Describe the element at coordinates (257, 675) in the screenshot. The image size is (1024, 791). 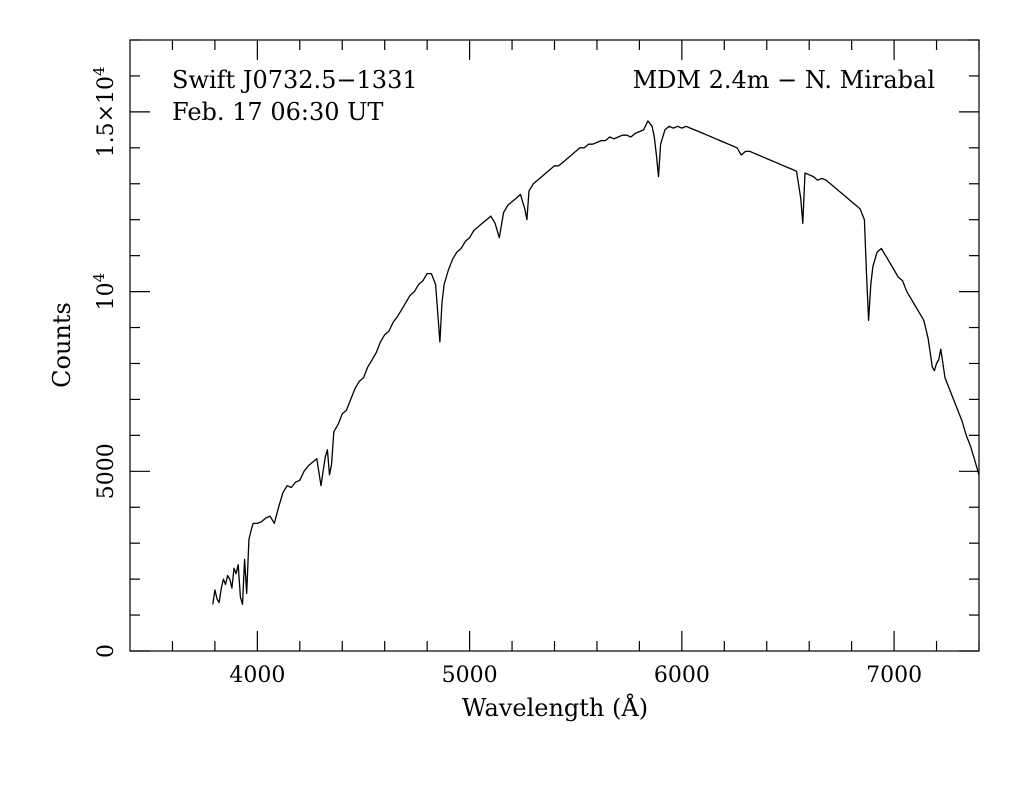
I see `x-tick-label: 4000` at that location.